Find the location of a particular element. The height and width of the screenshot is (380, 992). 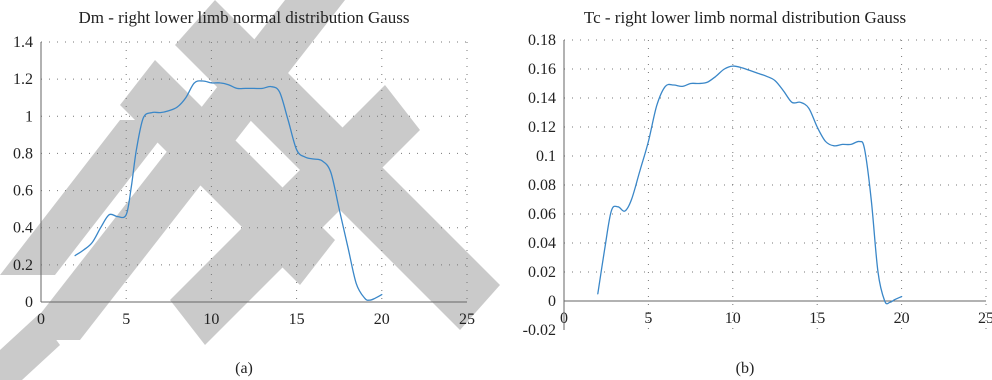

chart-a-x-tick-labels: 0 5 10 15 20 25 is located at coordinates (256, 319).